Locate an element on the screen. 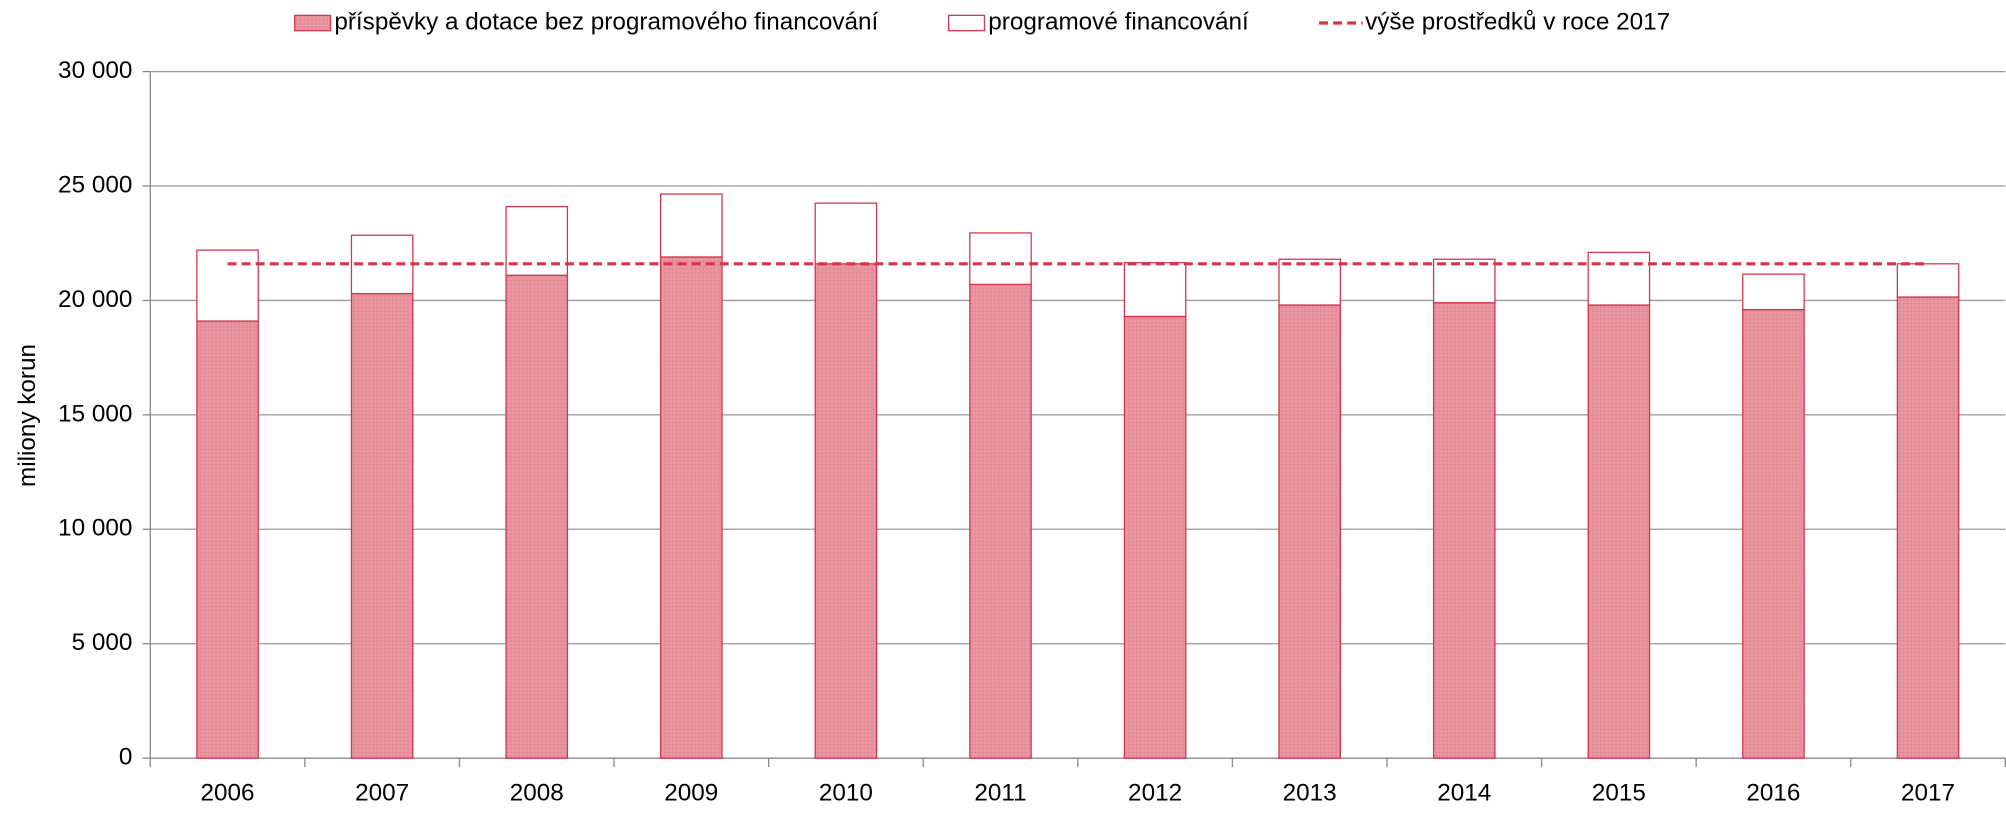  x-tick-label: 2017 is located at coordinates (1928, 792).